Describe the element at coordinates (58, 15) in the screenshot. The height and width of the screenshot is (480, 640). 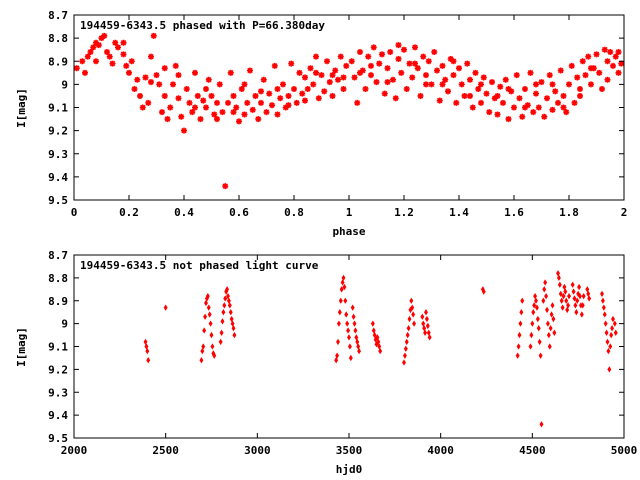
I see `phased-y-tick-label: 8.7` at that location.